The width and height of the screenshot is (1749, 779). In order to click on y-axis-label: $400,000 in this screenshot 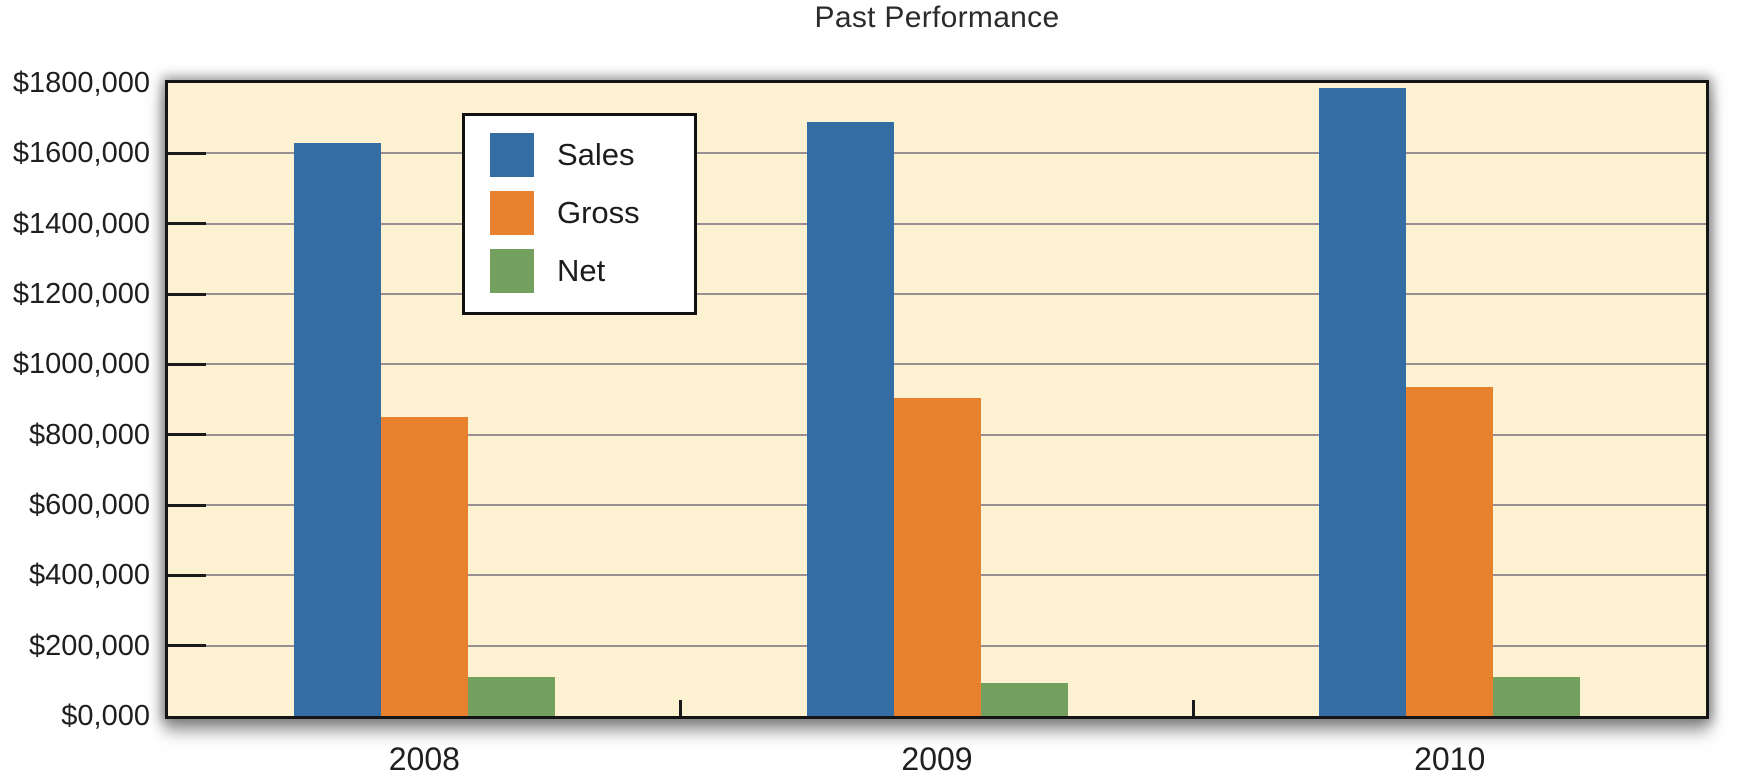, I will do `click(89, 575)`.